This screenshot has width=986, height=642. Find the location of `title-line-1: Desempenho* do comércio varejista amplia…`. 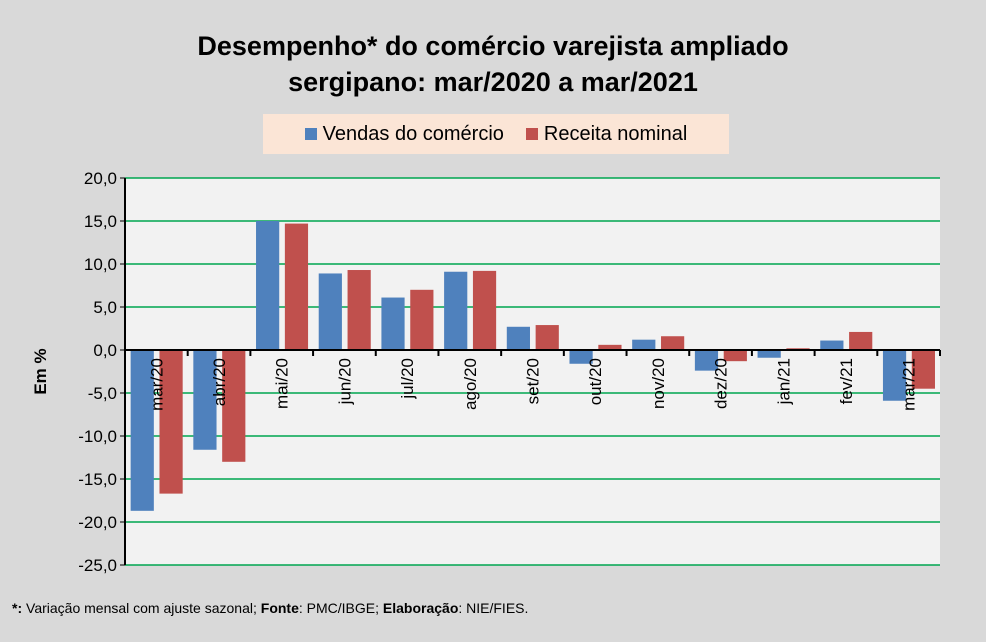

title-line-1: Desempenho* do comércio varejista amplia… is located at coordinates (493, 46).